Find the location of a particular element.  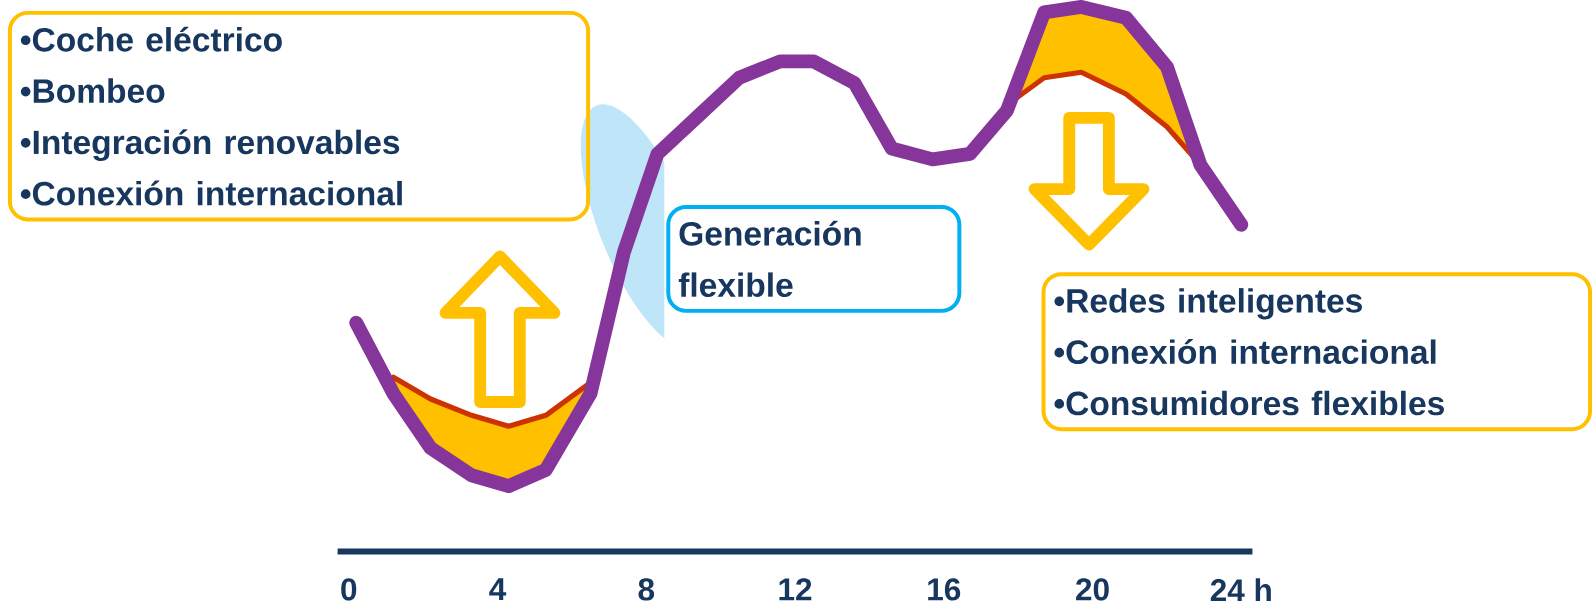

x-tick-label: 16 is located at coordinates (944, 589).